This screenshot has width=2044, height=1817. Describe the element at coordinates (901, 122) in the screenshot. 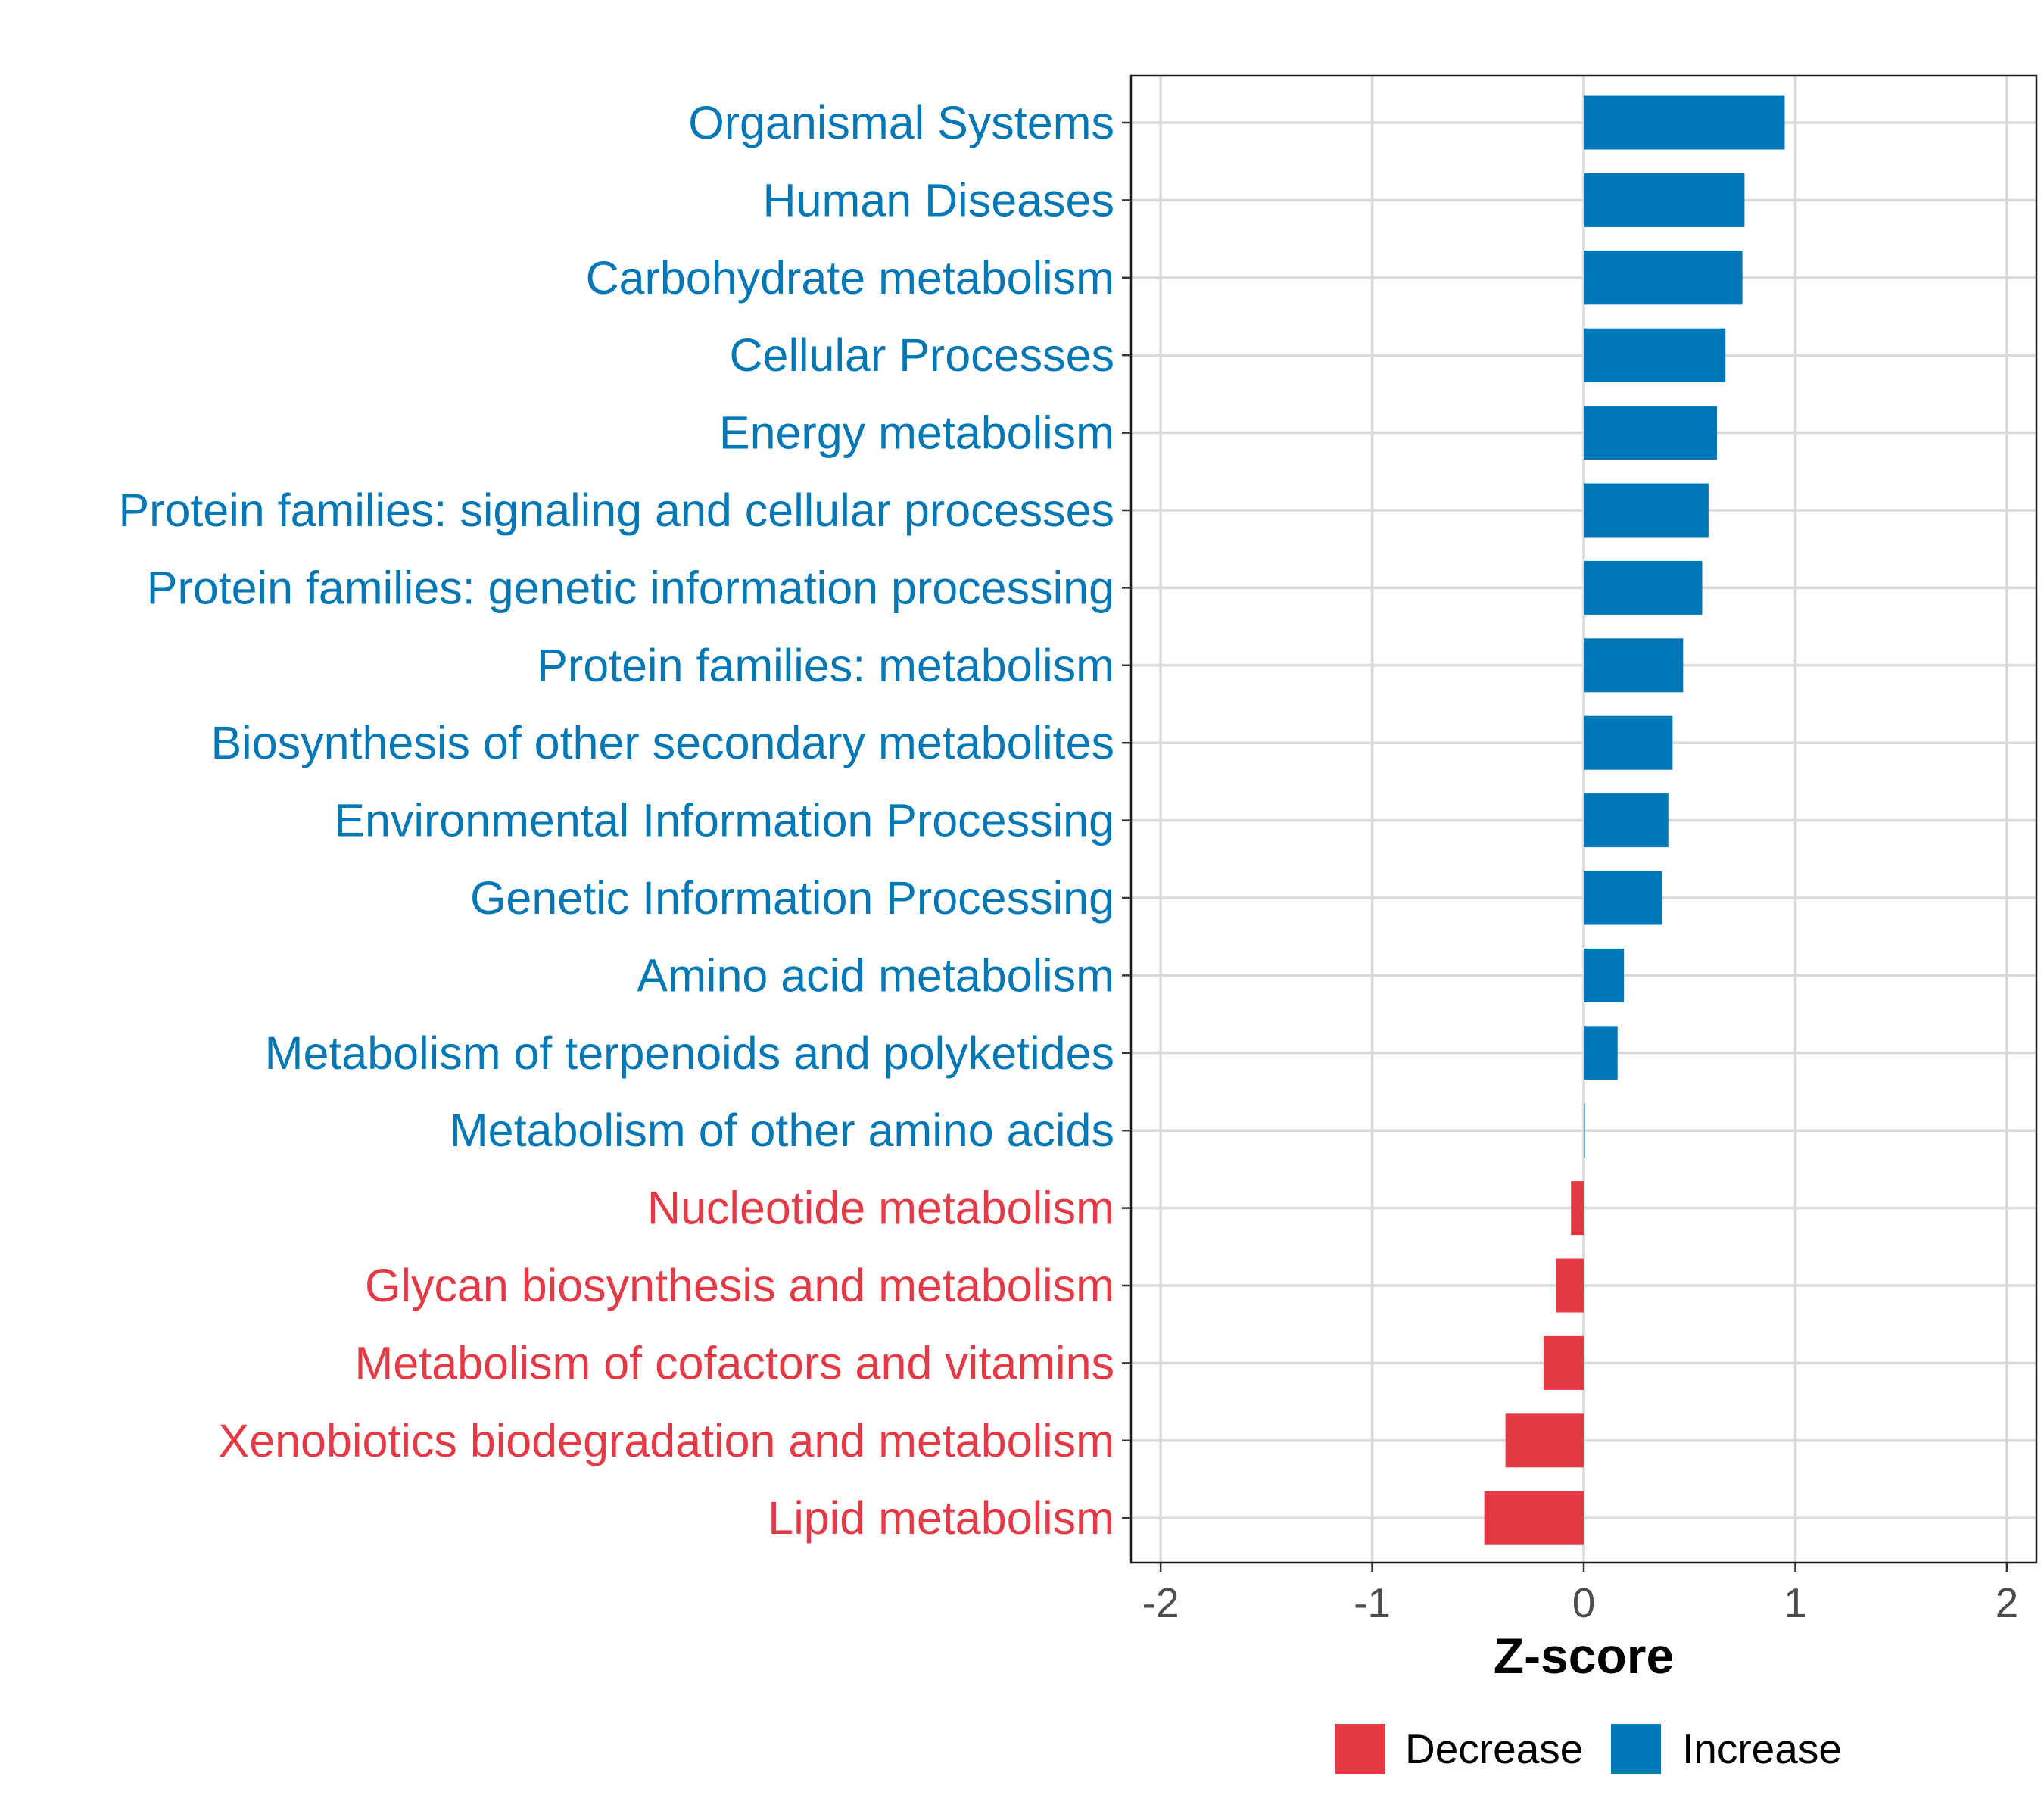

I see `category-label-organismal-systems: Organismal Systems` at that location.